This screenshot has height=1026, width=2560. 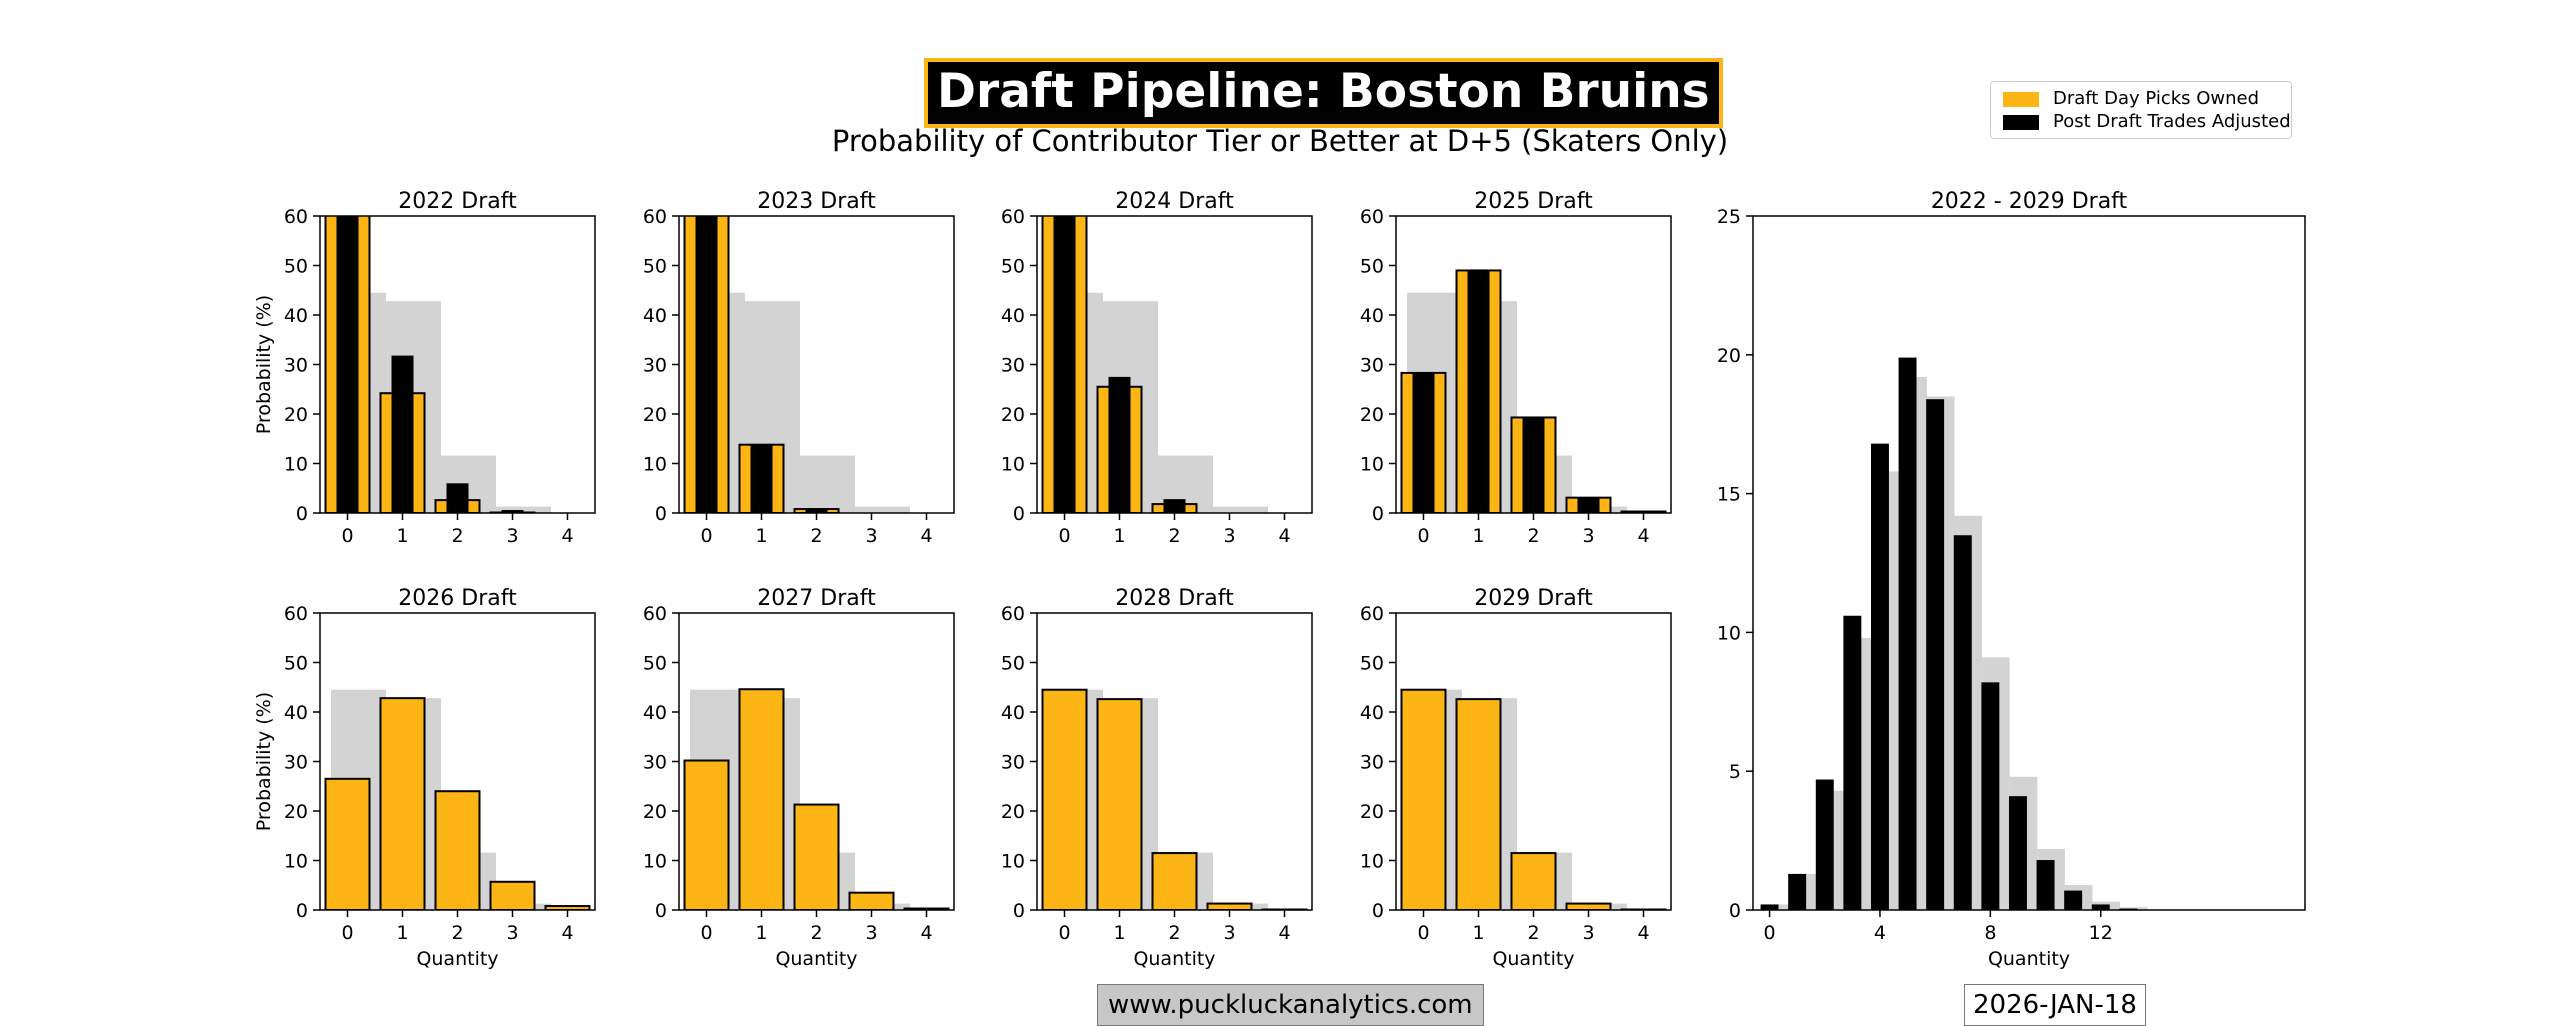 I want to click on y-tick-label: 15, so click(x=1729, y=495).